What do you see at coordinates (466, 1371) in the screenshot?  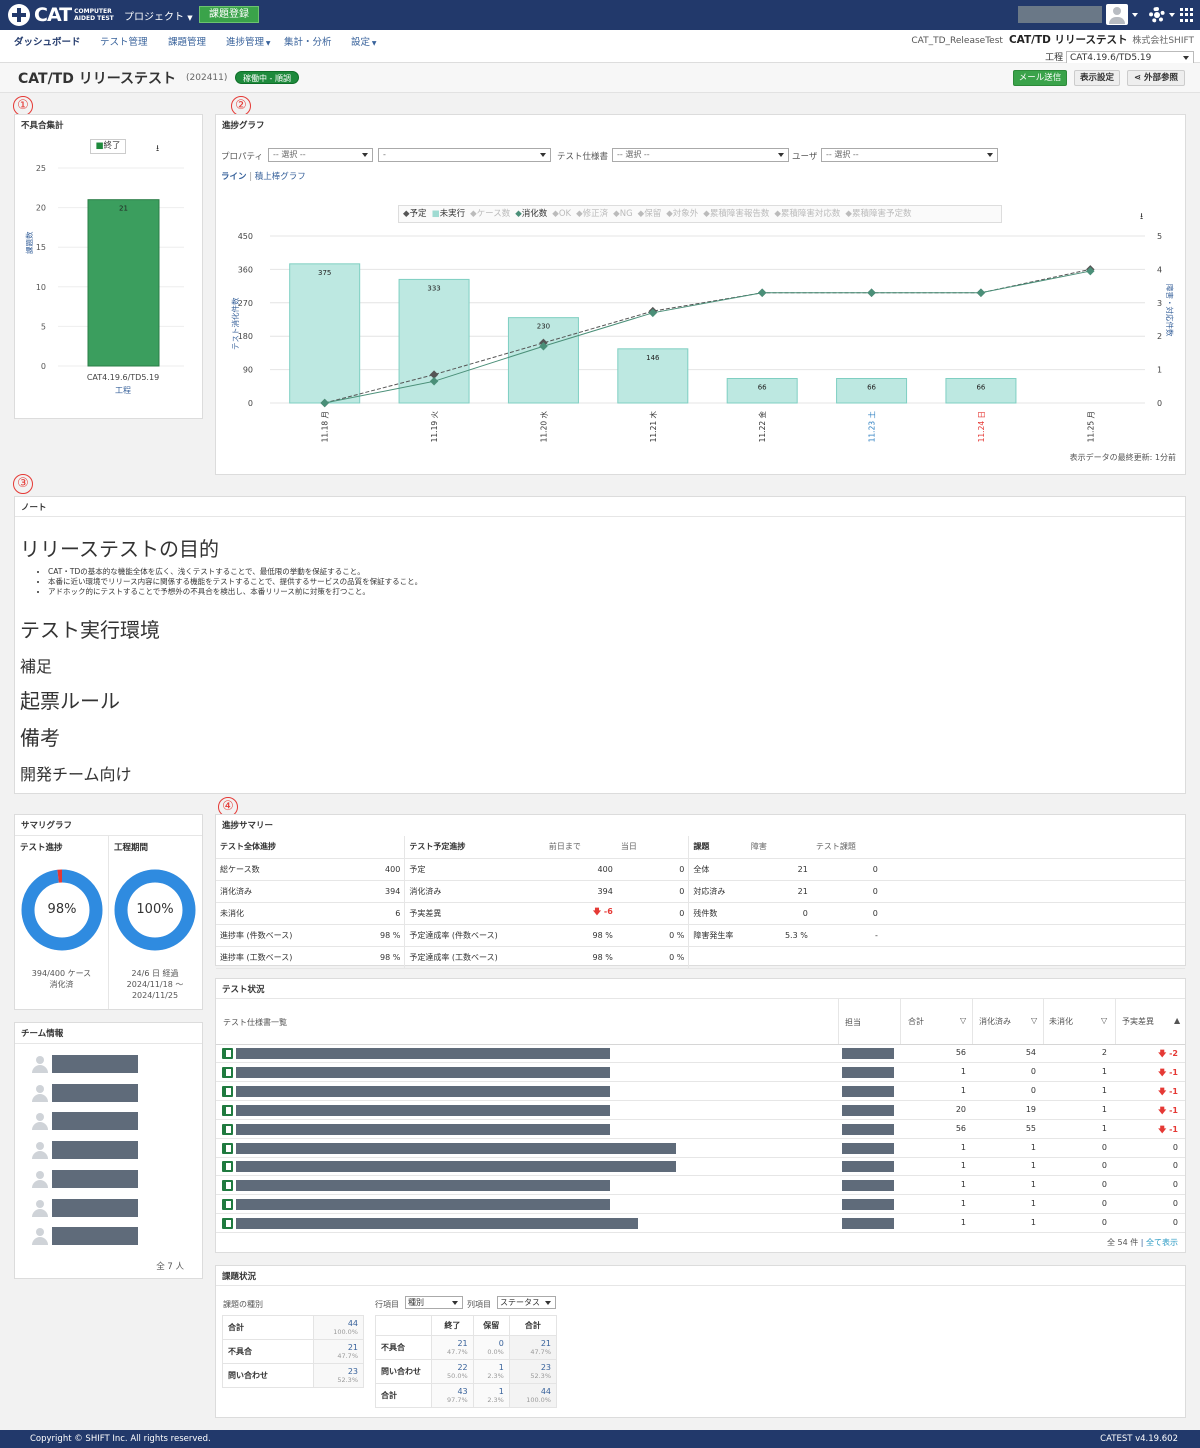 I see `cross-row: 問い合わせ 22 50.0% 1 2.3% 23 52.3%` at bounding box center [466, 1371].